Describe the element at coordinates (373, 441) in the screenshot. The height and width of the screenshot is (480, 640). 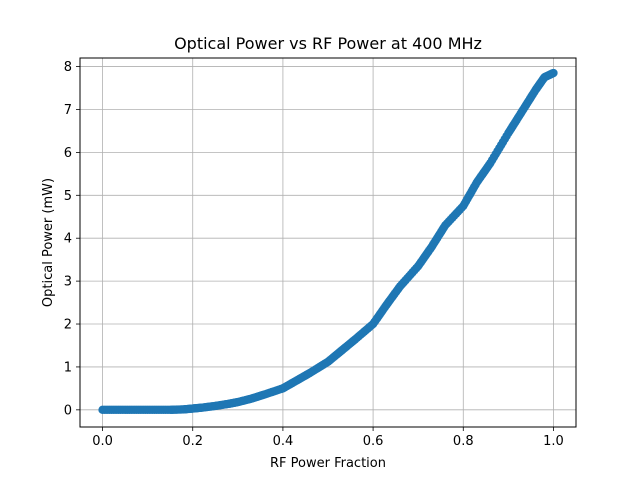
I see `x-tick-label: 0.6` at that location.